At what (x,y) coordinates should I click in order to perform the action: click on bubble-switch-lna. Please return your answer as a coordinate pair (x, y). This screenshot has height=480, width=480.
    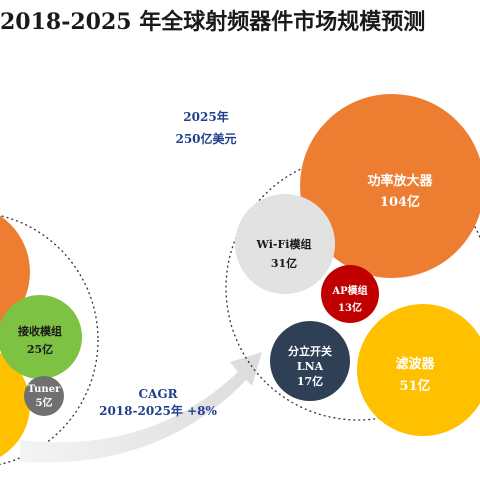
    Looking at the image, I should click on (310, 361).